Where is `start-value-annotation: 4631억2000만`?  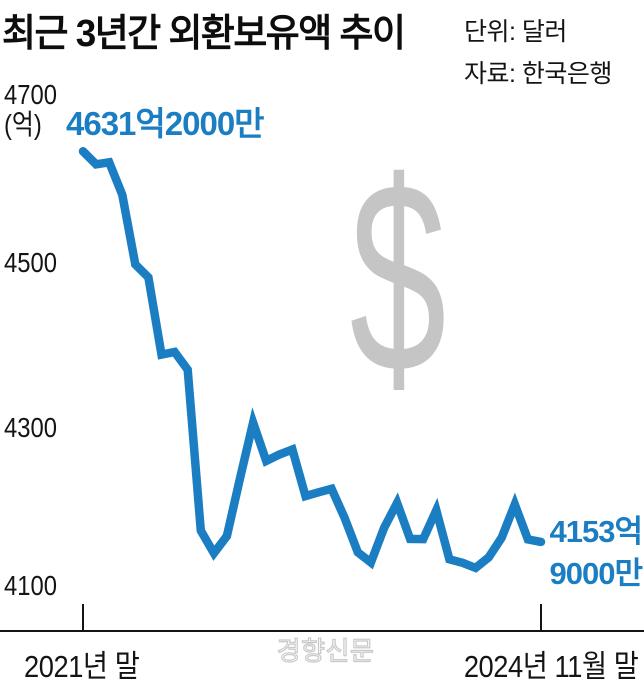
start-value-annotation: 4631억2000만 is located at coordinates (165, 123).